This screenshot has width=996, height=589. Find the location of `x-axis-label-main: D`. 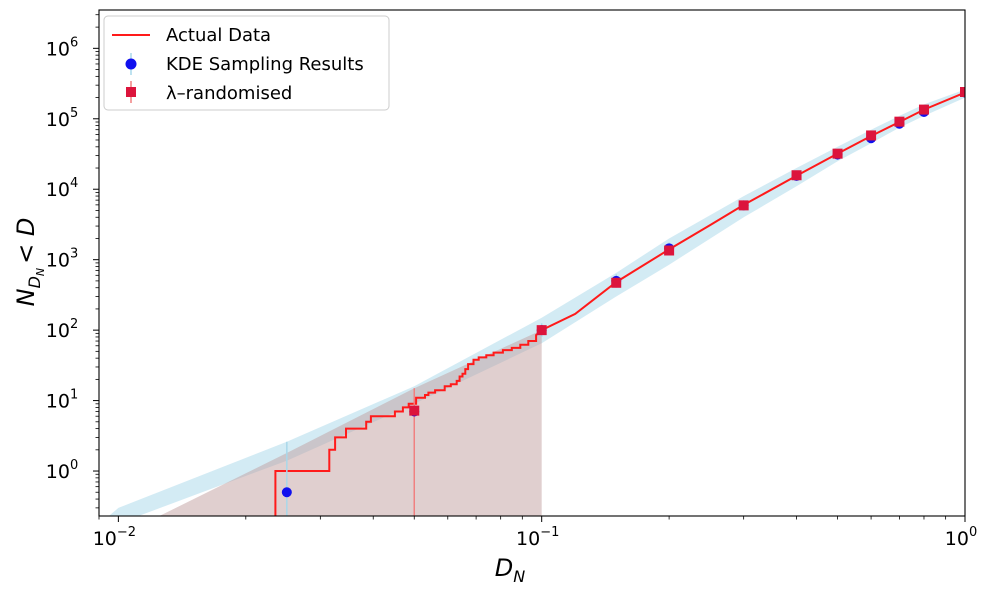

x-axis-label-main: D is located at coordinates (504, 568).